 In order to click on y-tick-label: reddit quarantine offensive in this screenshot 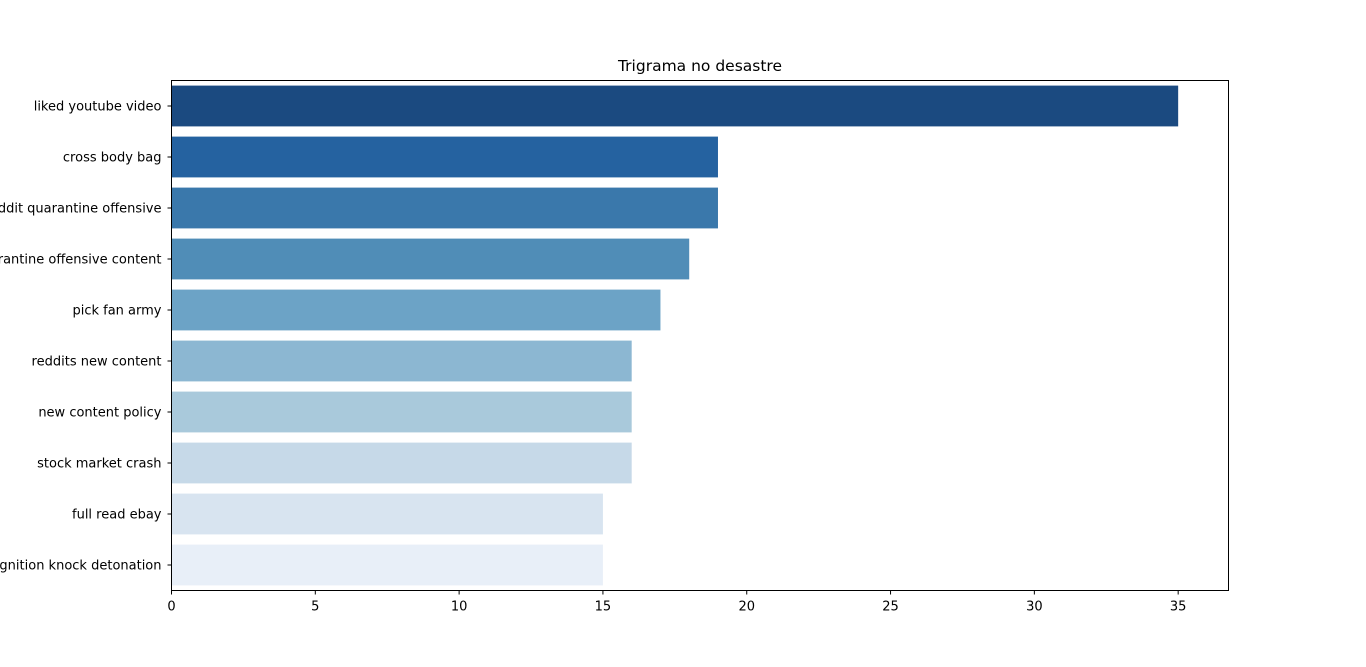, I will do `click(81, 209)`.